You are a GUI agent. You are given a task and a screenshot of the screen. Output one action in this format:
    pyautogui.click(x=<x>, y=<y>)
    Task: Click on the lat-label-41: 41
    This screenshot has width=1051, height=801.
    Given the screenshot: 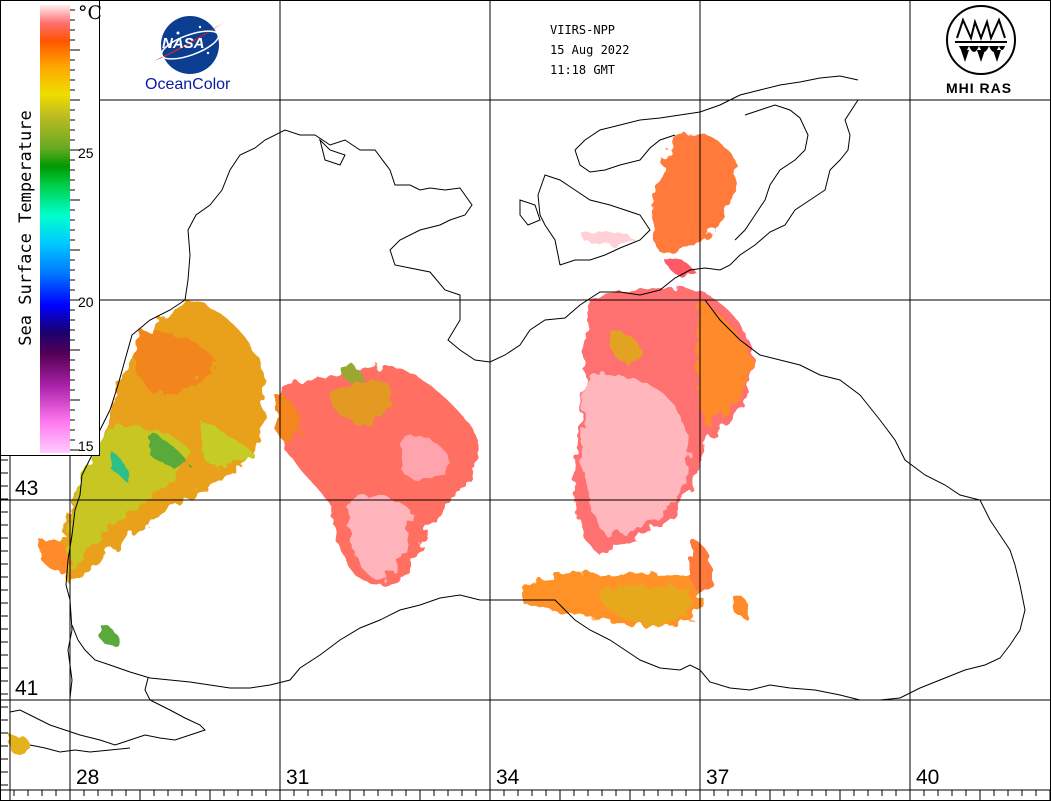 What is the action you would take?
    pyautogui.click(x=27, y=688)
    